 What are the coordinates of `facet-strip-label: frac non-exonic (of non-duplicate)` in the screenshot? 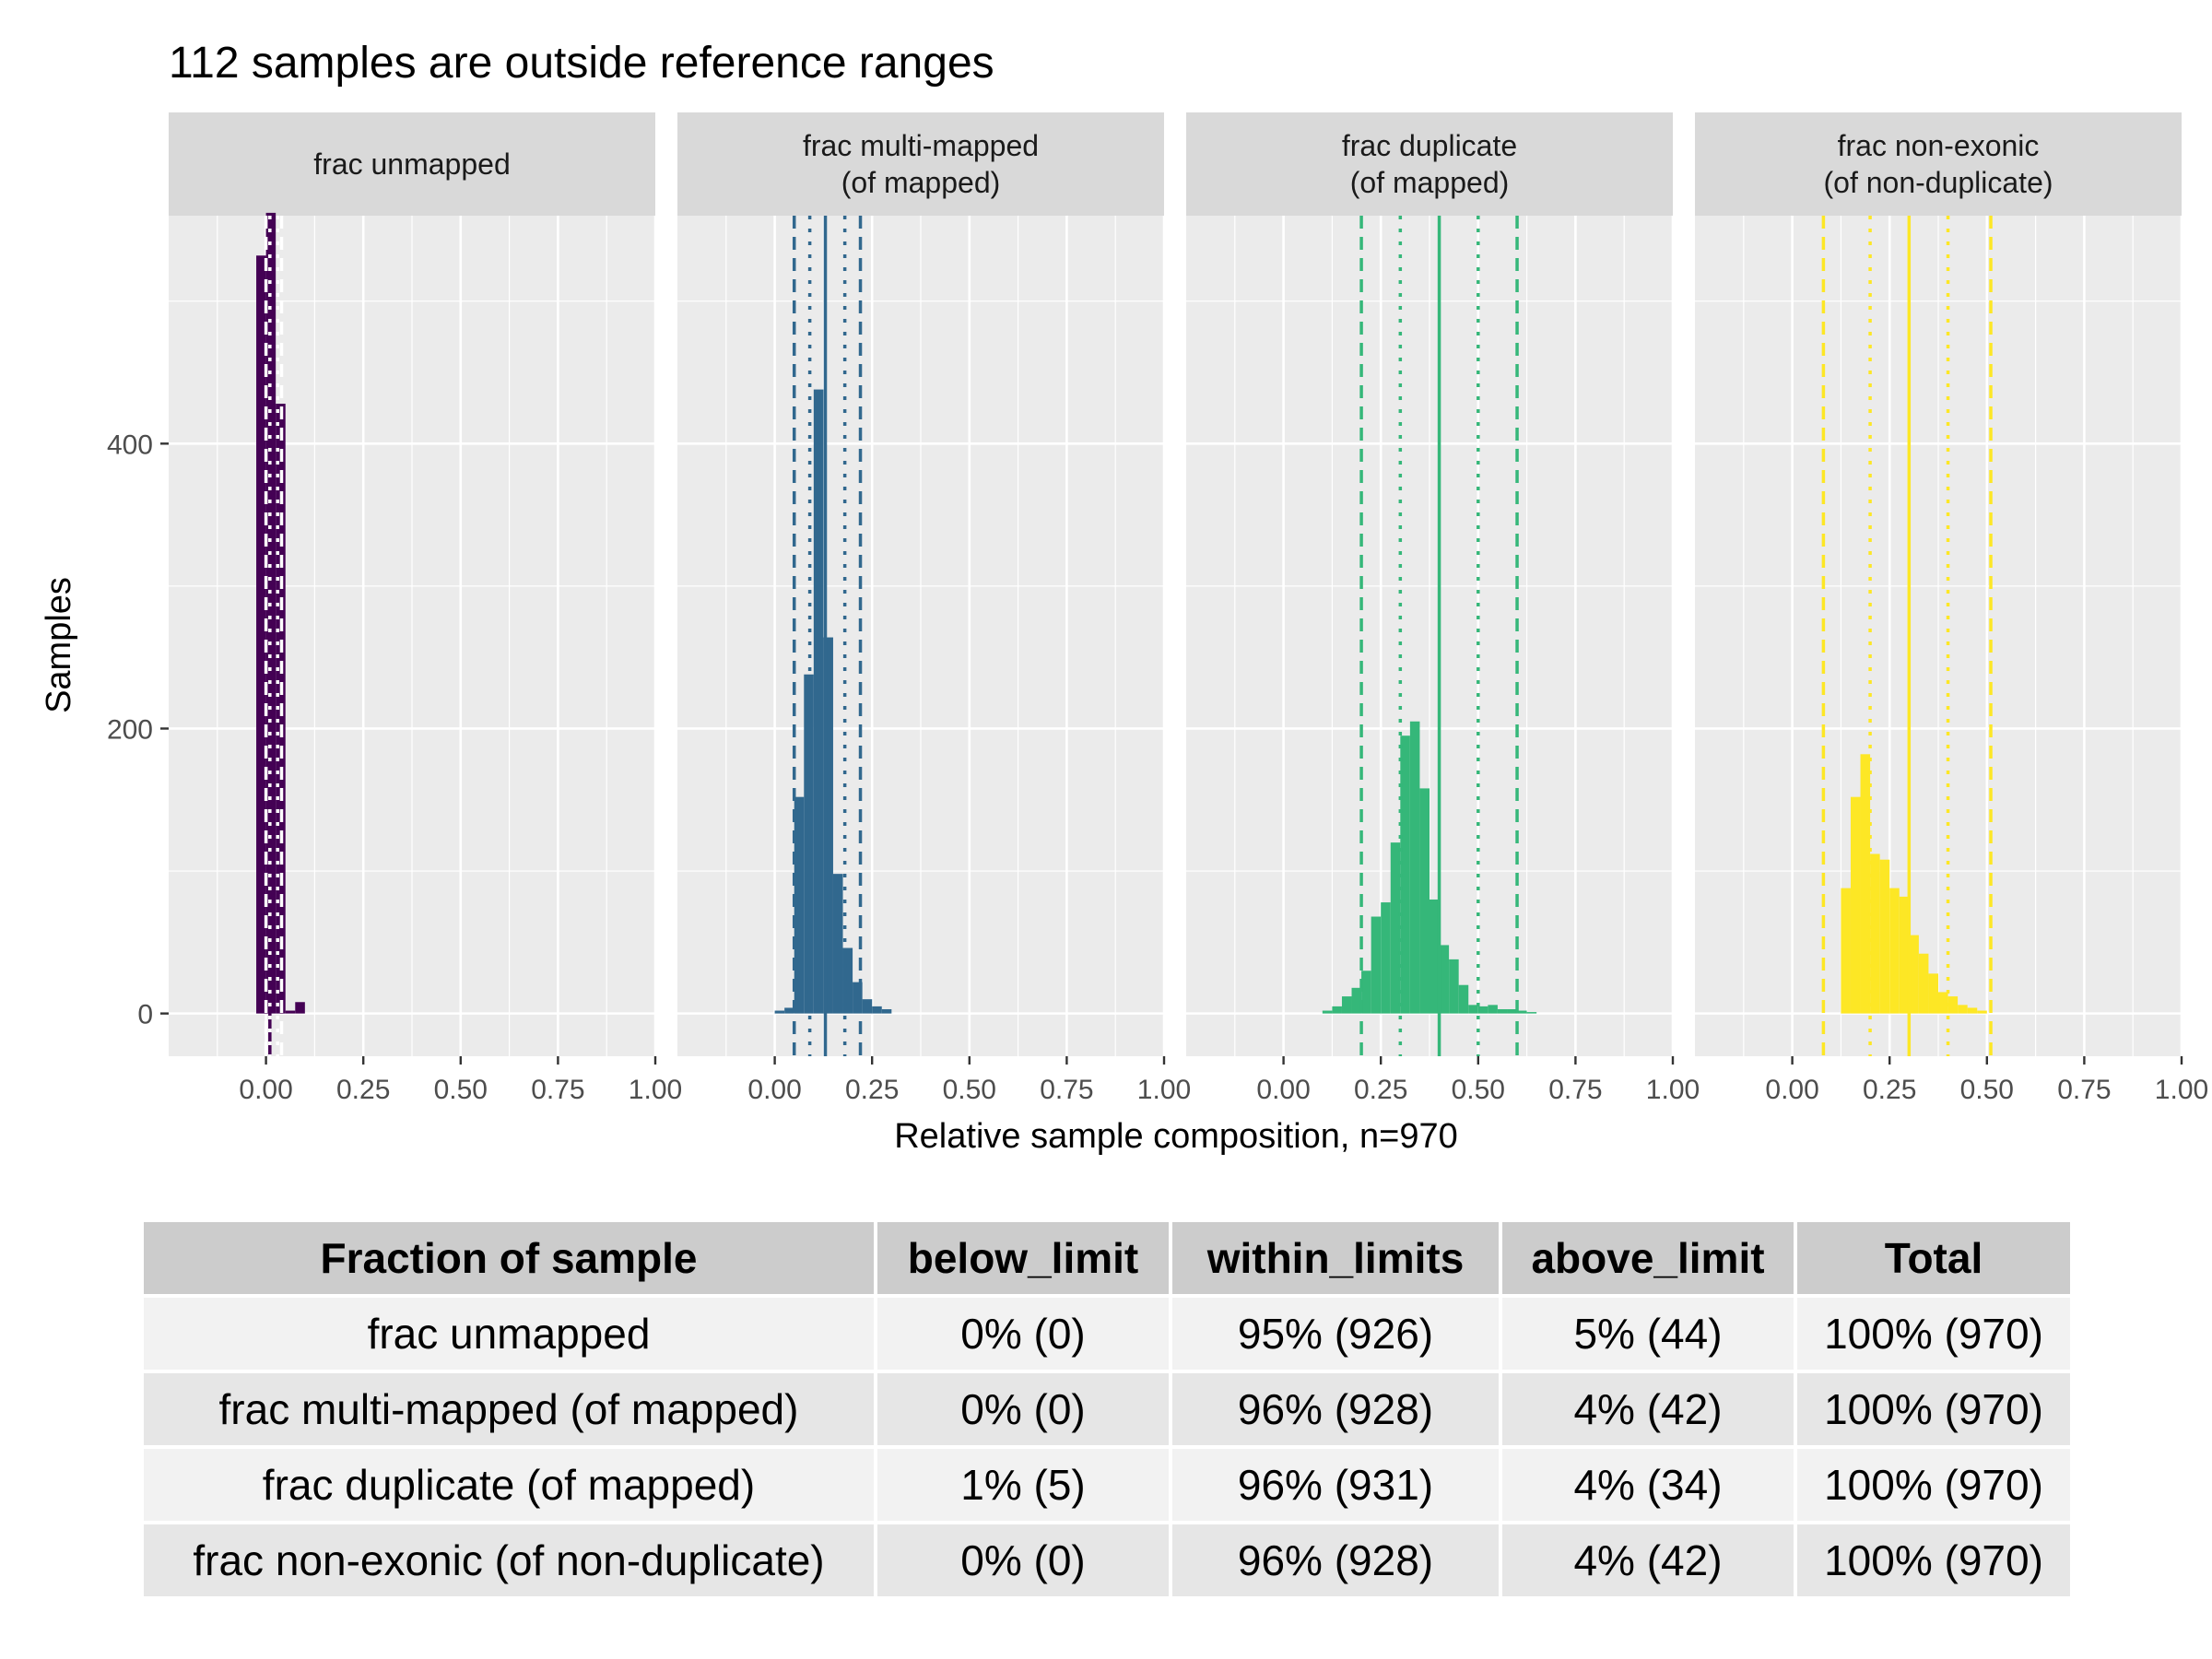 It's located at (1938, 164).